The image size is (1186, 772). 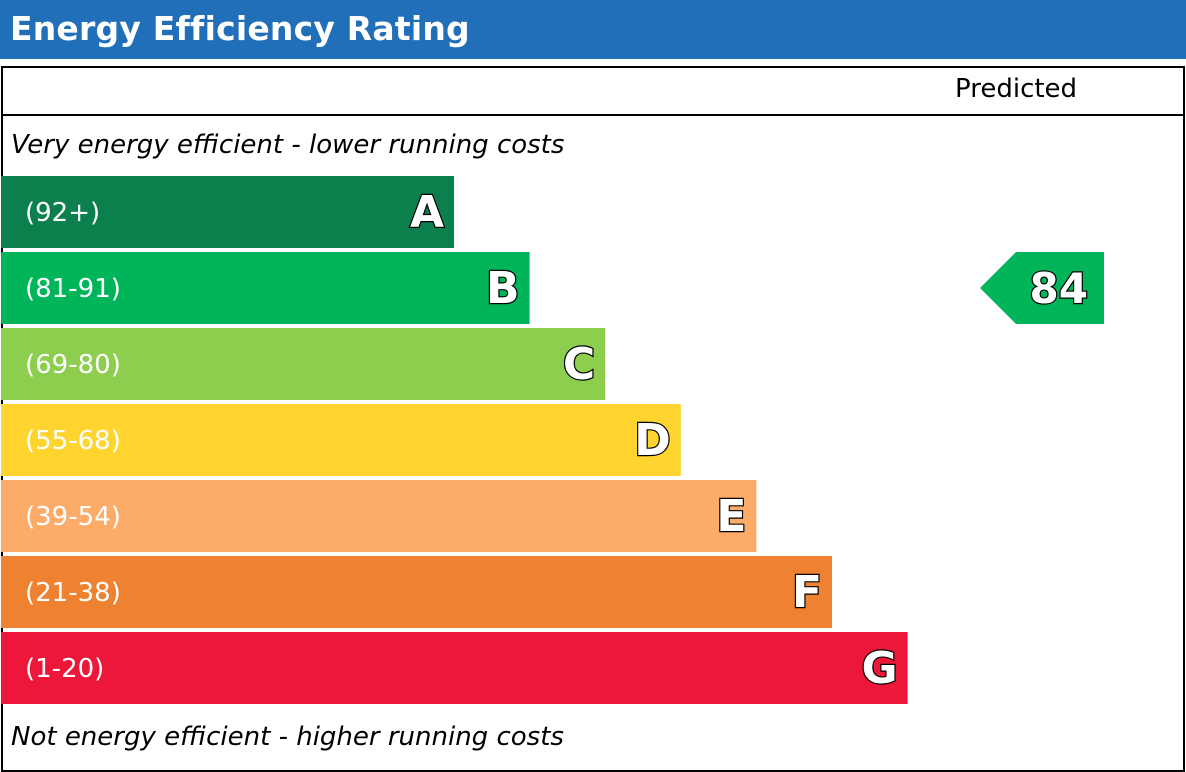 I want to click on header-divider, so click(x=592, y=115).